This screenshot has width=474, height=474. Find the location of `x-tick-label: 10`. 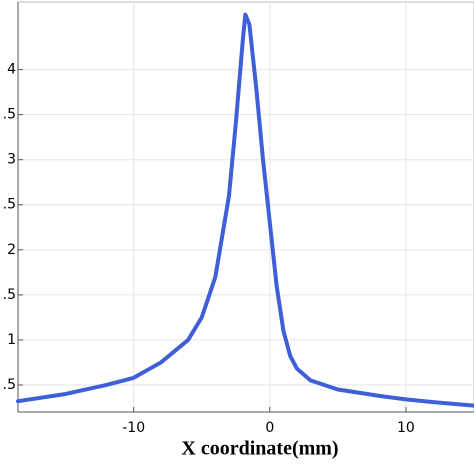

x-tick-label: 10 is located at coordinates (406, 428).